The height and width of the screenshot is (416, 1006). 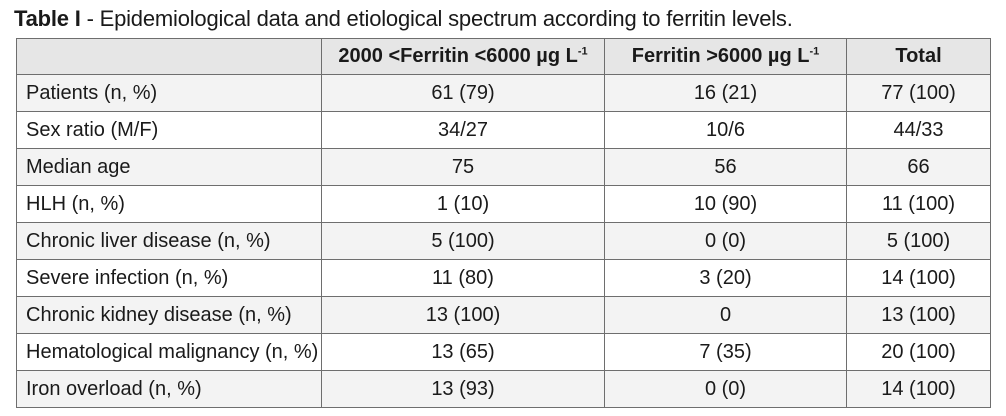 I want to click on row-label: Patients (n, %), so click(x=169, y=93).